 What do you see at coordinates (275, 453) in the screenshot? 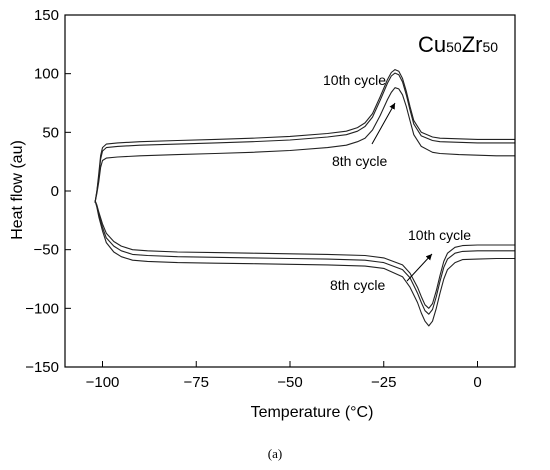
I see `figure-caption: (a)` at bounding box center [275, 453].